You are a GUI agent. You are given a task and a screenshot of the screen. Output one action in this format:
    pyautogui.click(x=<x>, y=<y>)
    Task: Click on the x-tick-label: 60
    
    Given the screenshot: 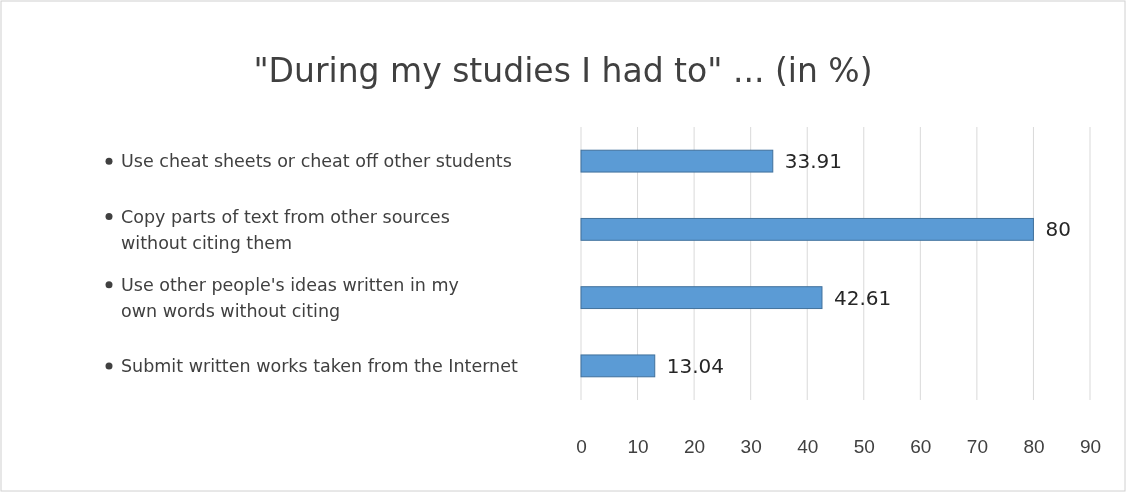 What is the action you would take?
    pyautogui.click(x=921, y=447)
    